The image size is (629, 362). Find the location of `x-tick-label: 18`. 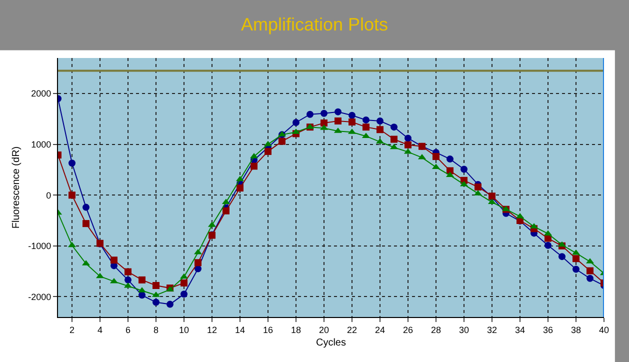

x-tick-label: 18 is located at coordinates (296, 329).